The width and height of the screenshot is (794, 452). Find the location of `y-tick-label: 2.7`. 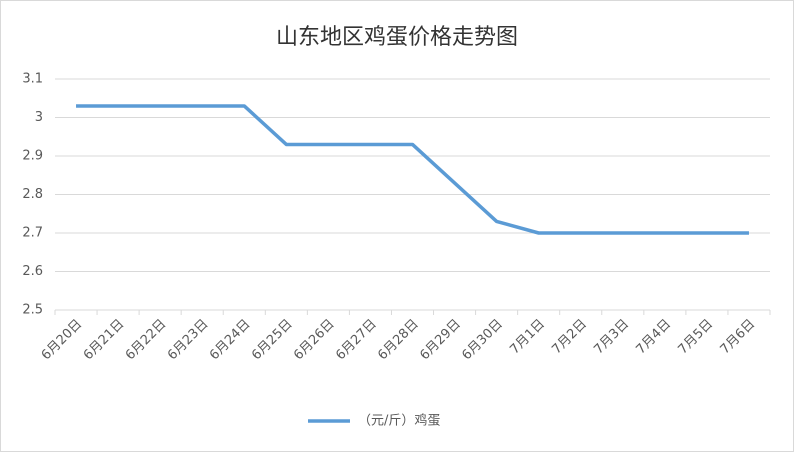

y-tick-label: 2.7 is located at coordinates (32, 233).